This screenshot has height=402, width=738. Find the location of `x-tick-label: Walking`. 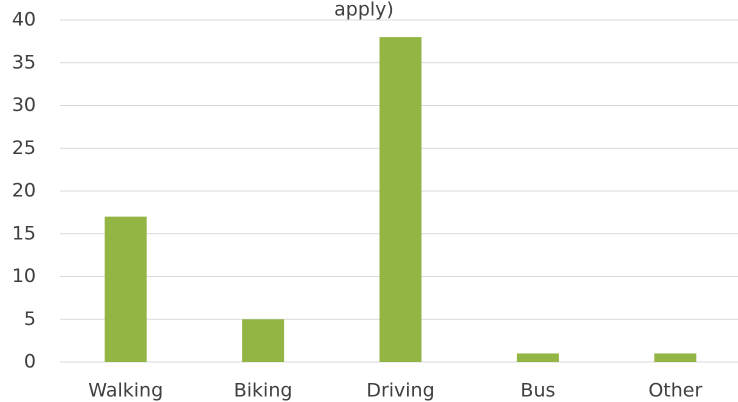

x-tick-label: Walking is located at coordinates (125, 391).